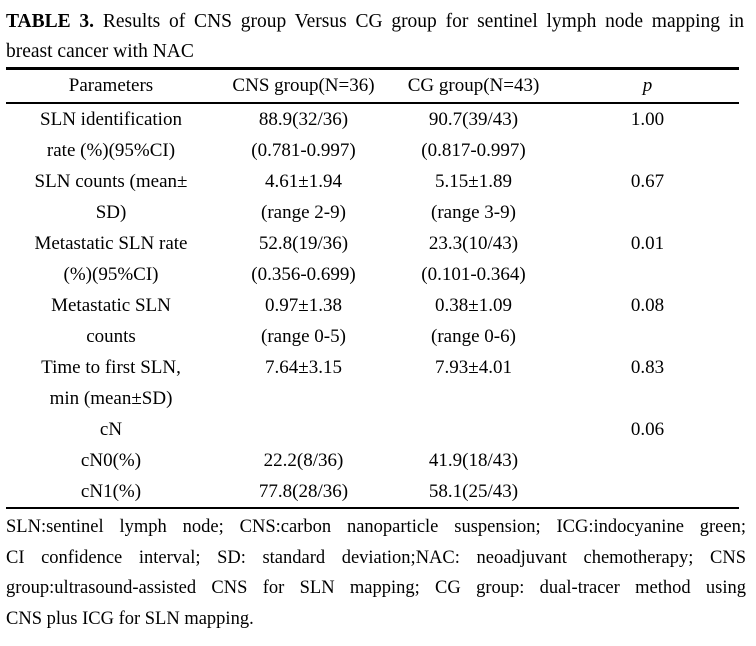 The height and width of the screenshot is (646, 756). Describe the element at coordinates (473, 212) in the screenshot. I see `table-cell: (range 3-9)` at that location.